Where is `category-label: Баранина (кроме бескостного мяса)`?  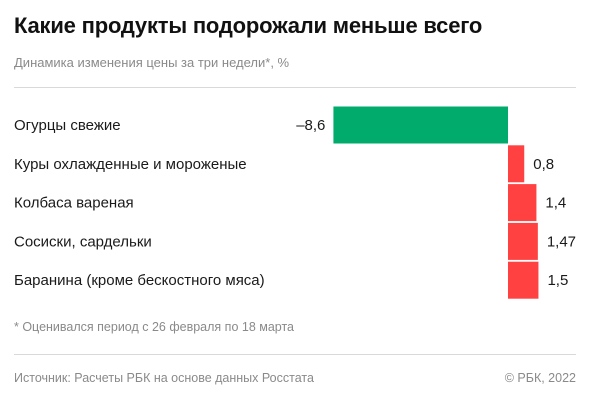 category-label: Баранина (кроме бескостного мяса) is located at coordinates (139, 280).